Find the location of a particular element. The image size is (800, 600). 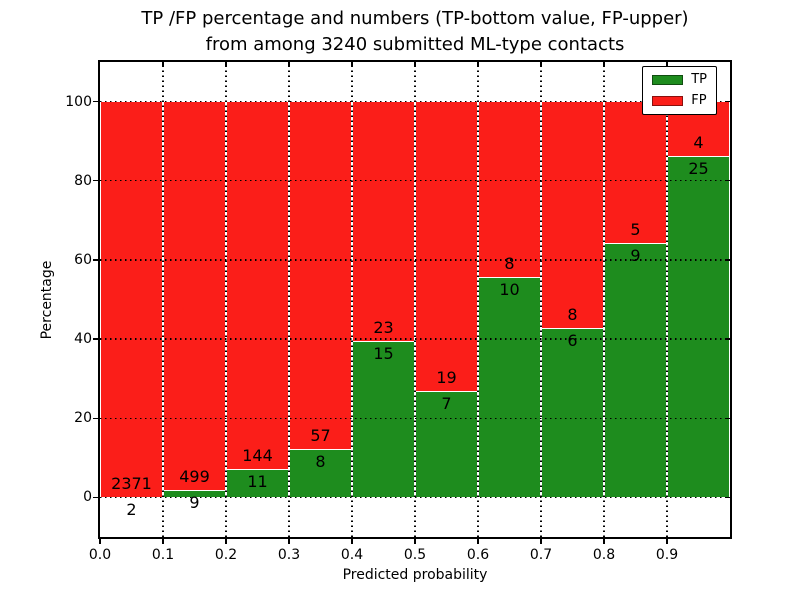

x-tick-label: 0.9 is located at coordinates (667, 555).